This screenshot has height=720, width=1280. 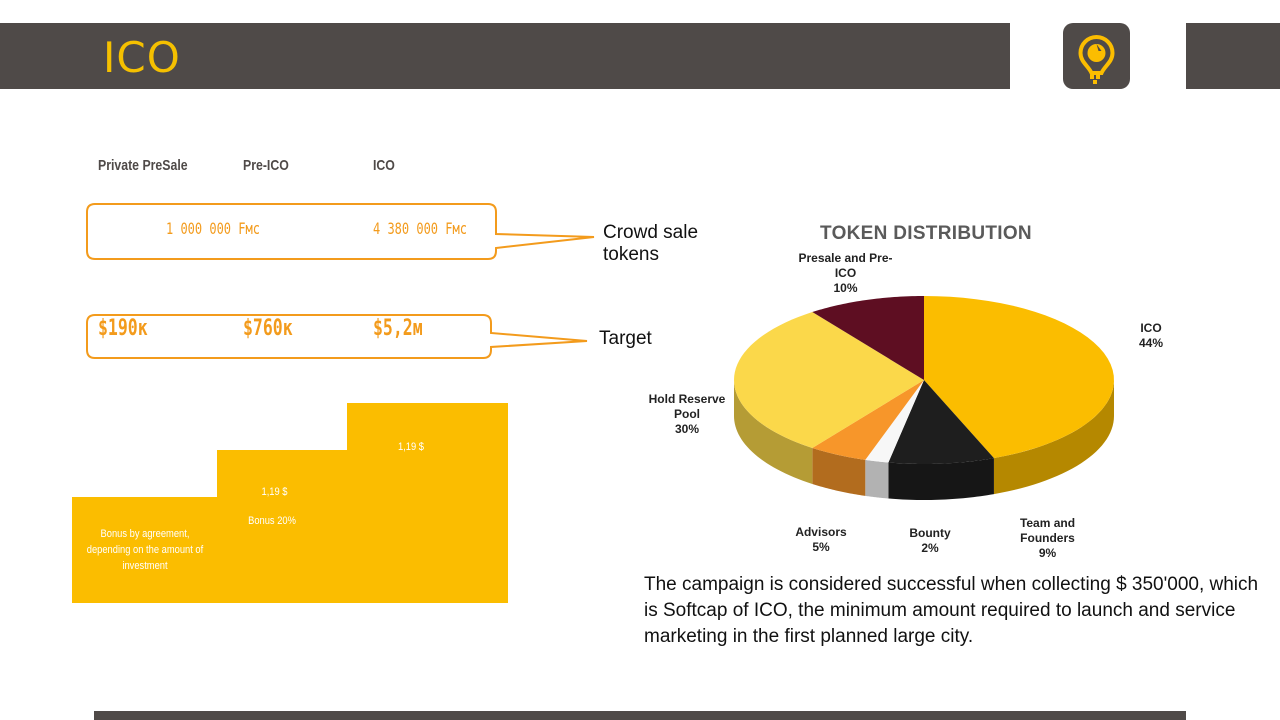 What do you see at coordinates (1151, 328) in the screenshot?
I see `pie-label-ico-name: ICO` at bounding box center [1151, 328].